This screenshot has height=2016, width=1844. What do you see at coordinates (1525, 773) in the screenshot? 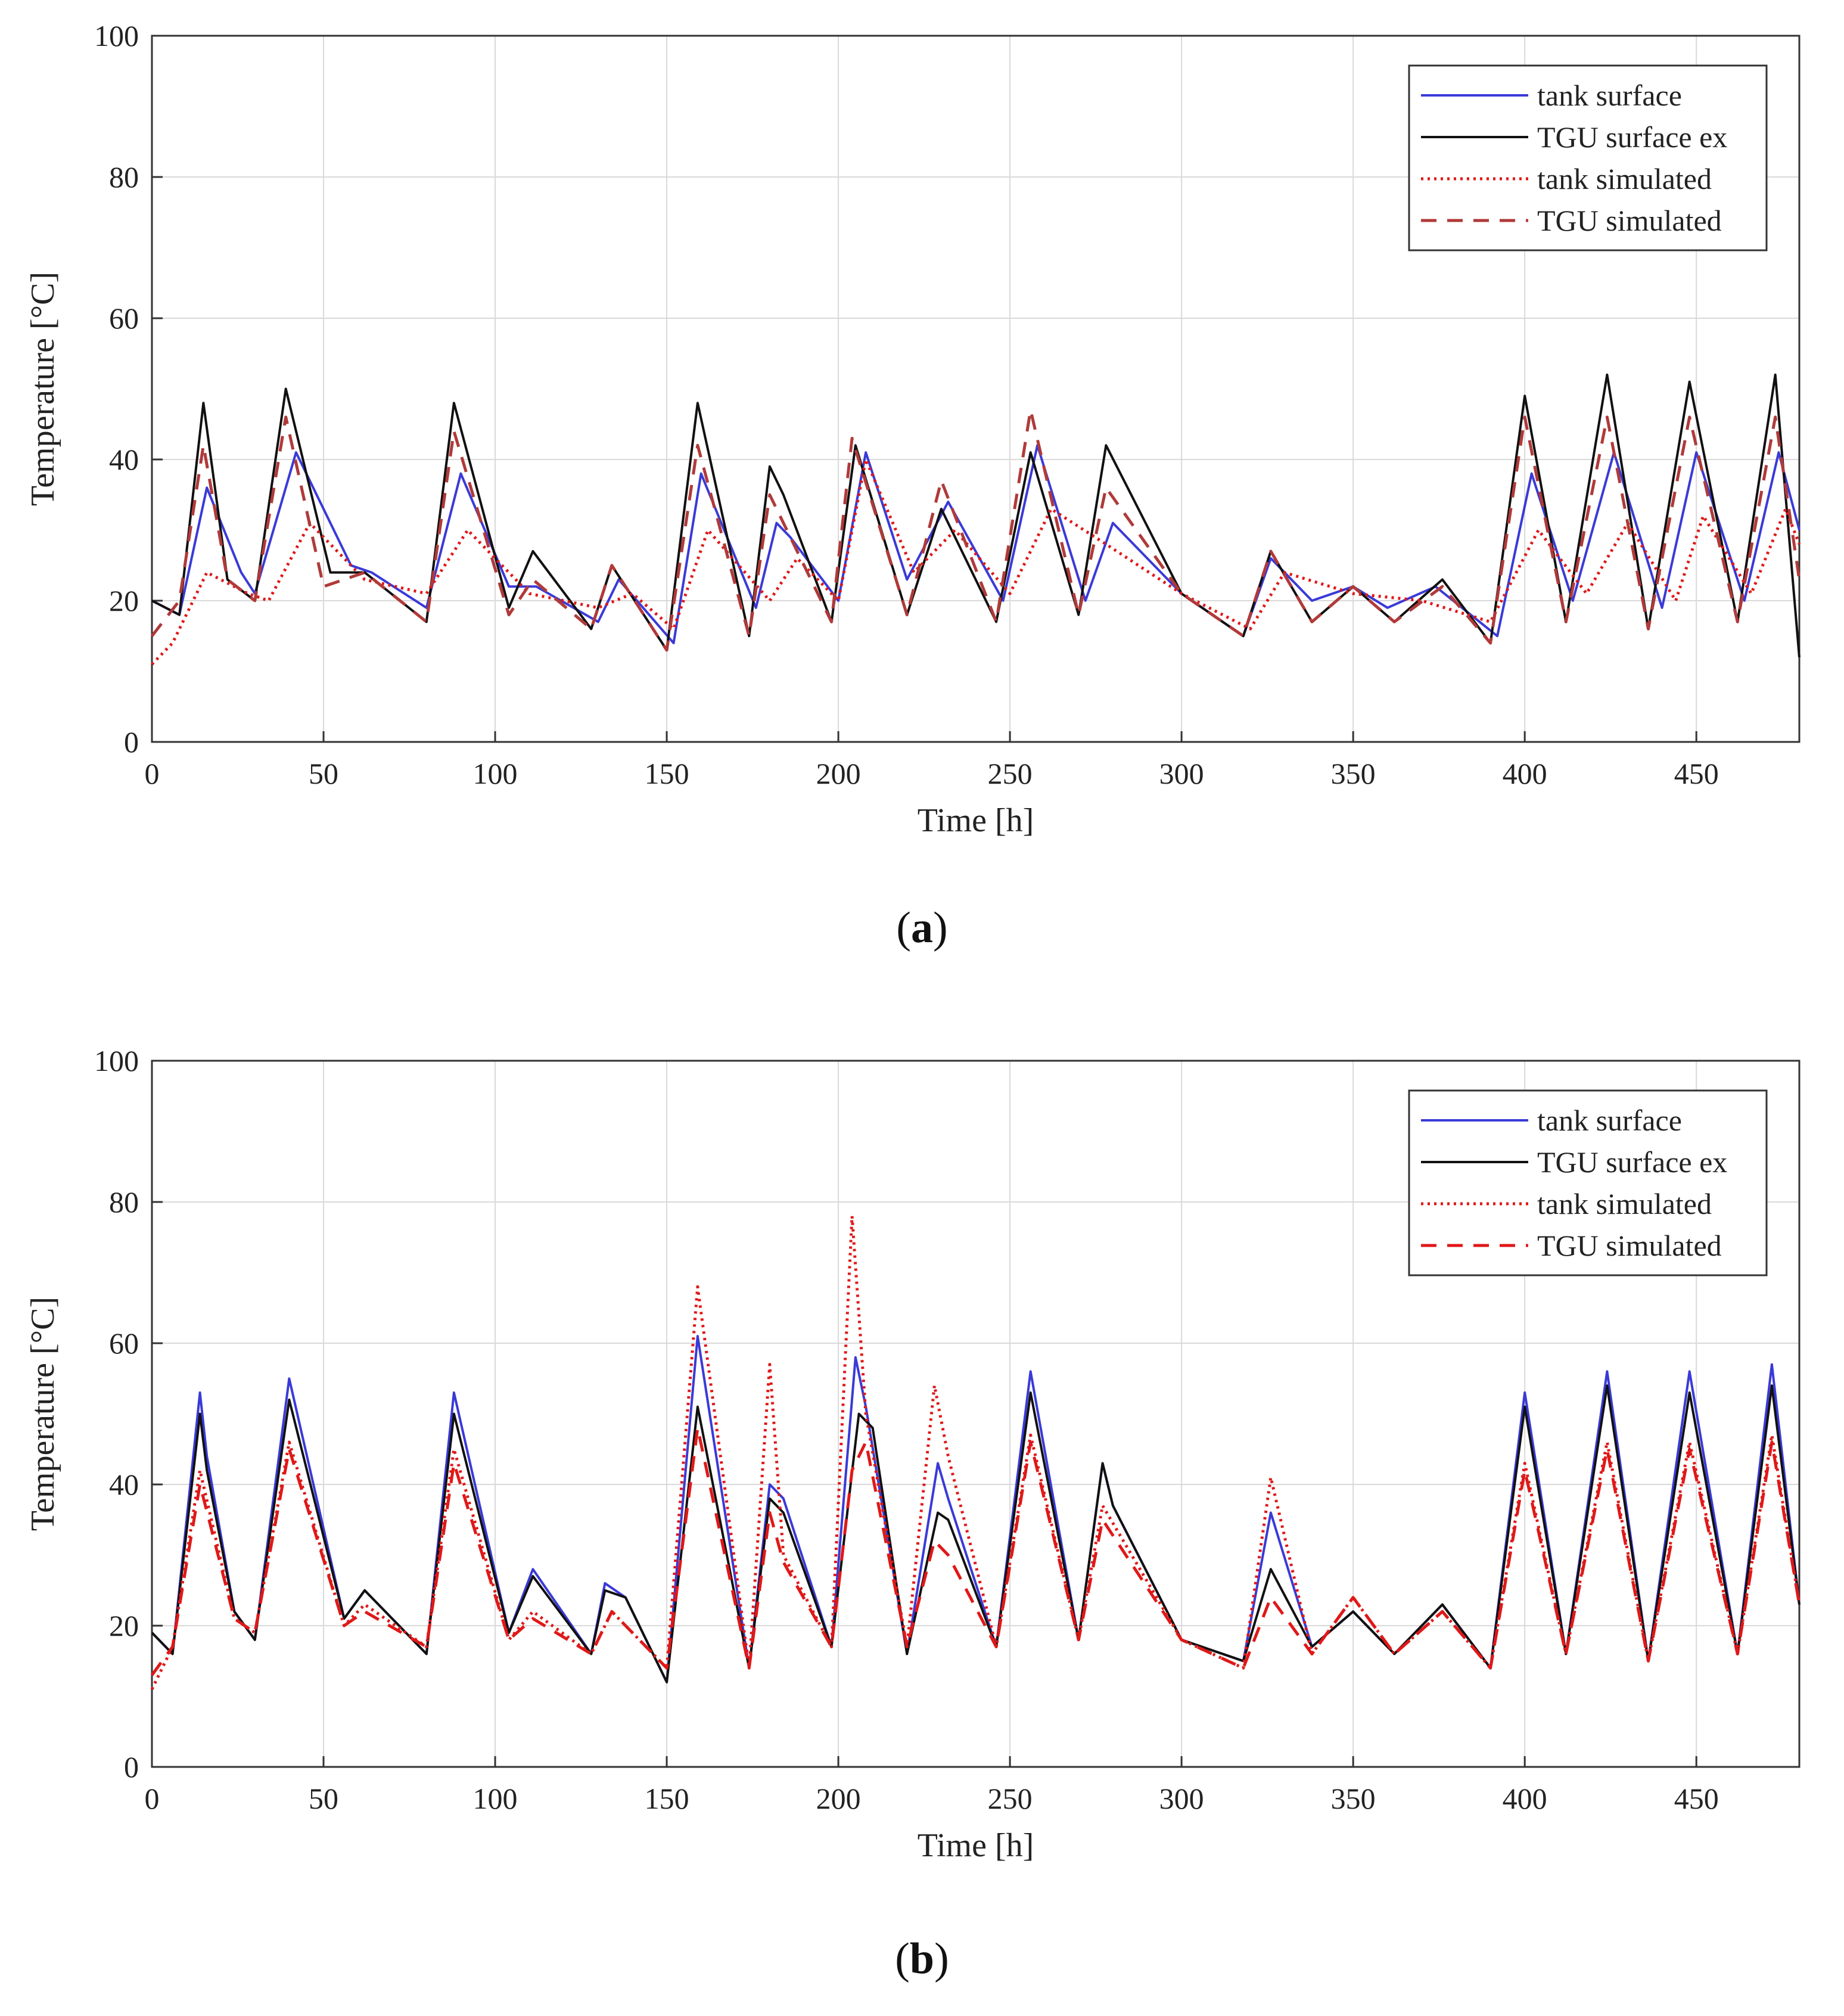
I see `panel-a-xtick-label-400: 400` at bounding box center [1525, 773].